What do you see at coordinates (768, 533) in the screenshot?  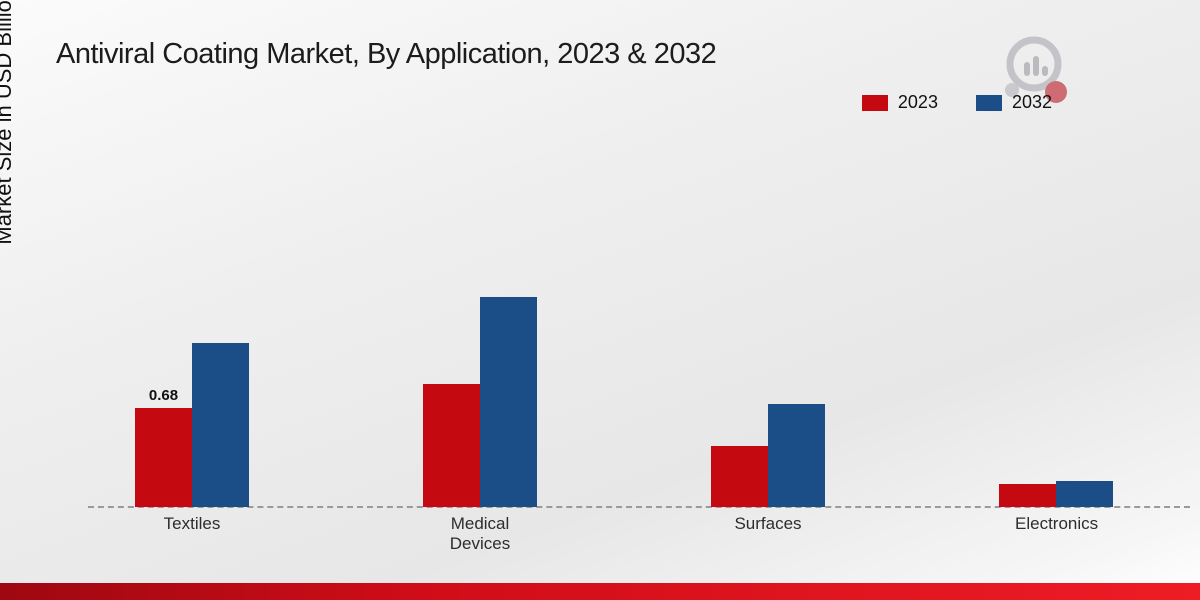 I see `category-label-cell-surfaces: Surfaces` at bounding box center [768, 533].